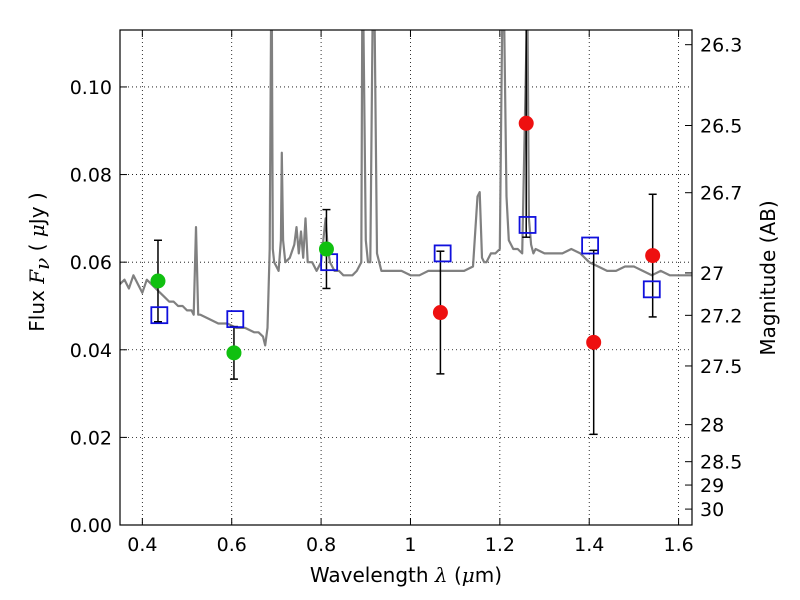 The height and width of the screenshot is (600, 800). What do you see at coordinates (410, 545) in the screenshot?
I see `x-tick-label: 1` at bounding box center [410, 545].